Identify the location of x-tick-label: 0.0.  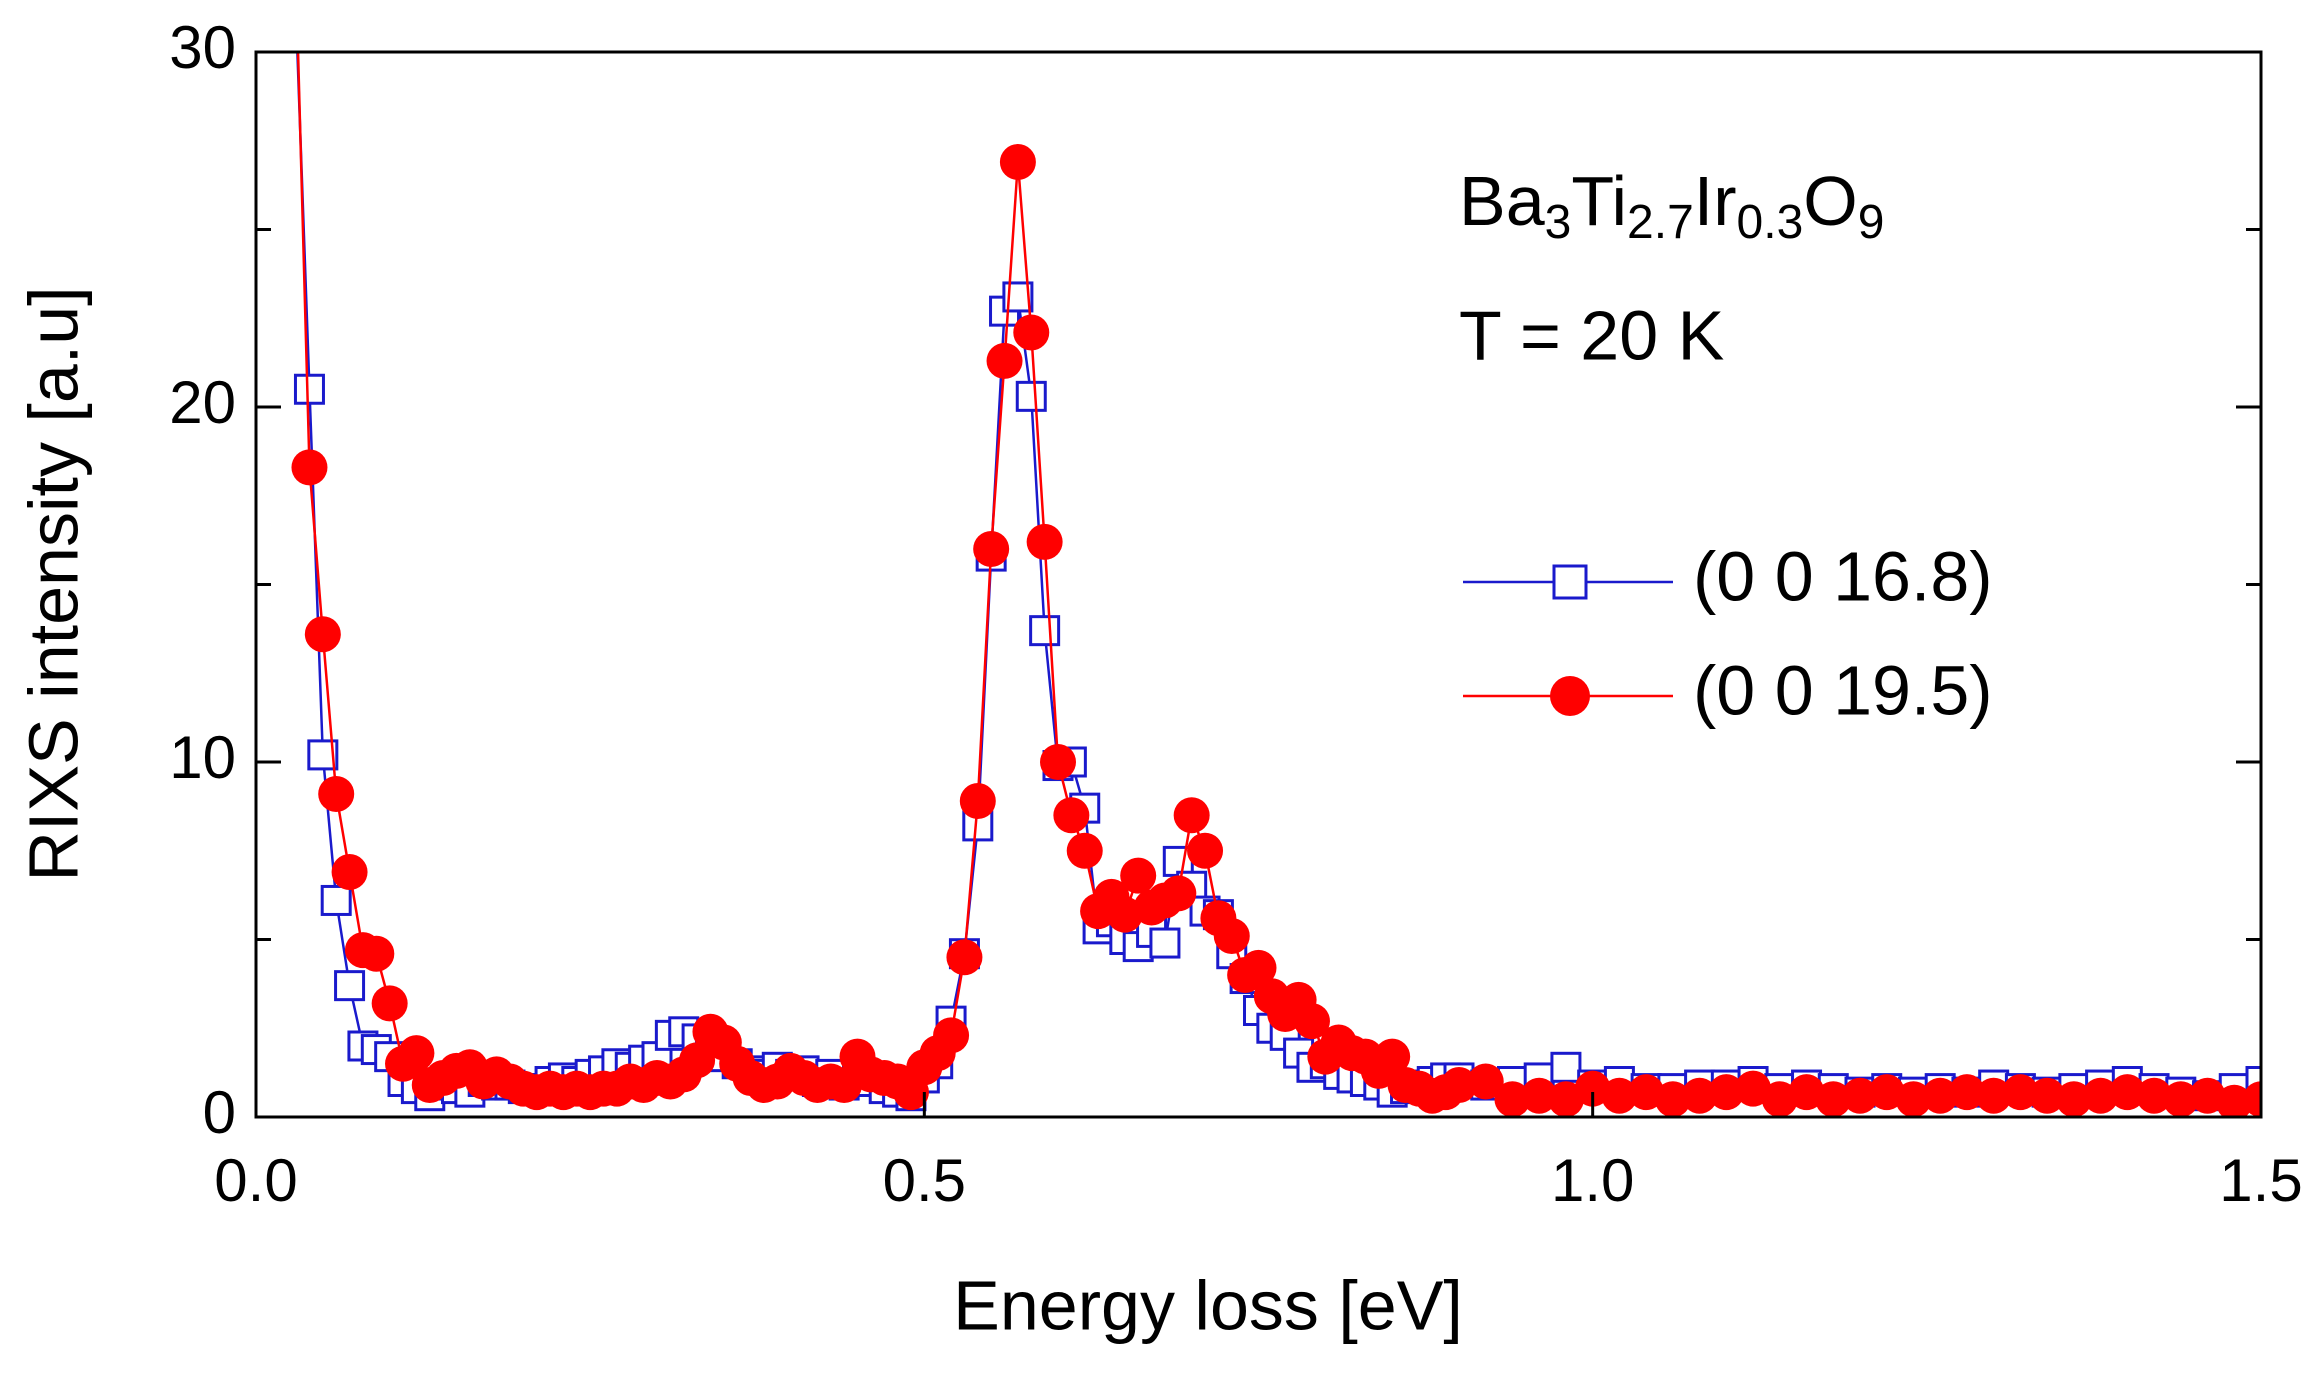
(255, 1180).